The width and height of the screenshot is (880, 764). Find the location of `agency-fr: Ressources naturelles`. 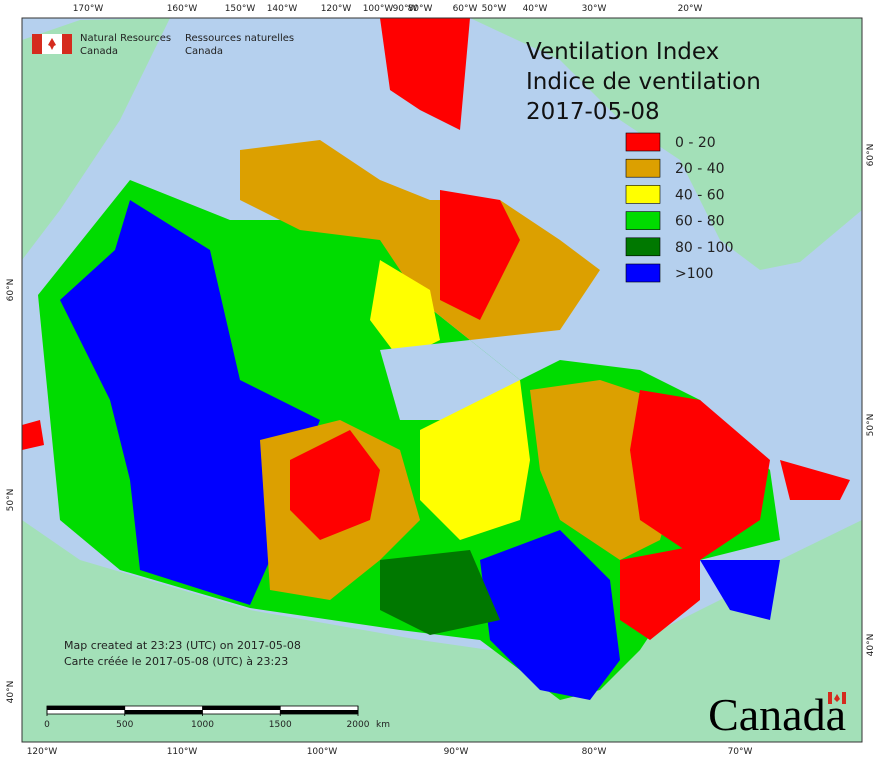

agency-fr: Ressources naturelles is located at coordinates (239, 38).